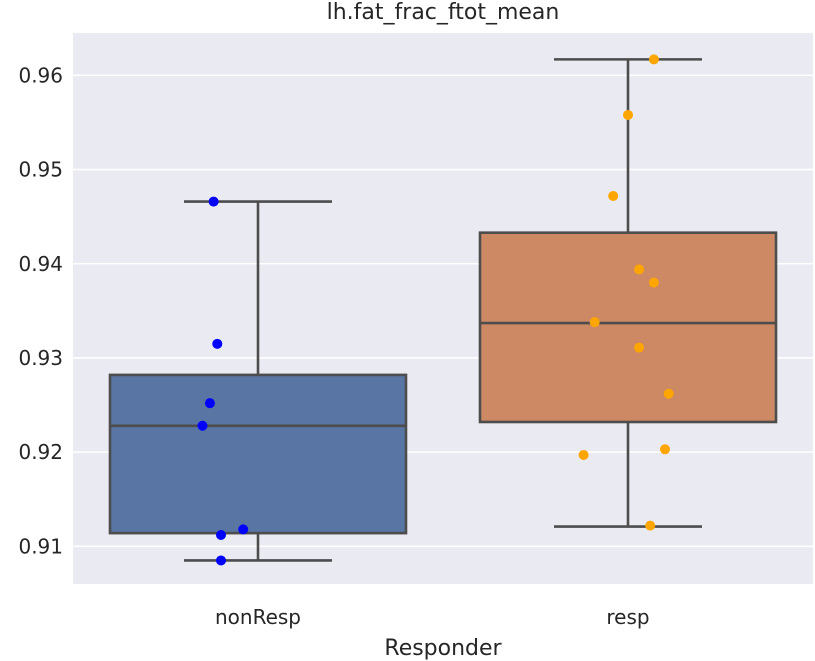 Image resolution: width=815 pixels, height=661 pixels. What do you see at coordinates (40, 452) in the screenshot?
I see `y-tick-label: 0.92` at bounding box center [40, 452].